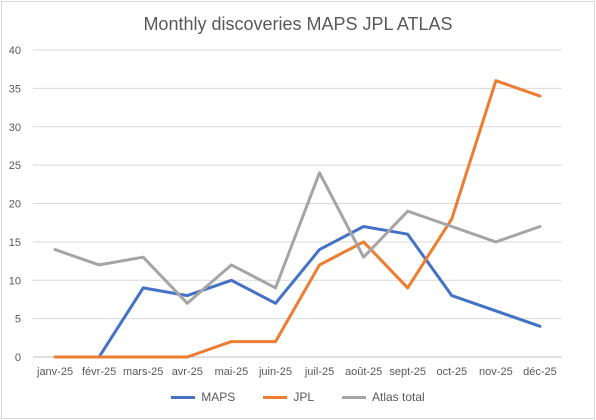  I want to click on x-tick-label: mars-25, so click(143, 372).